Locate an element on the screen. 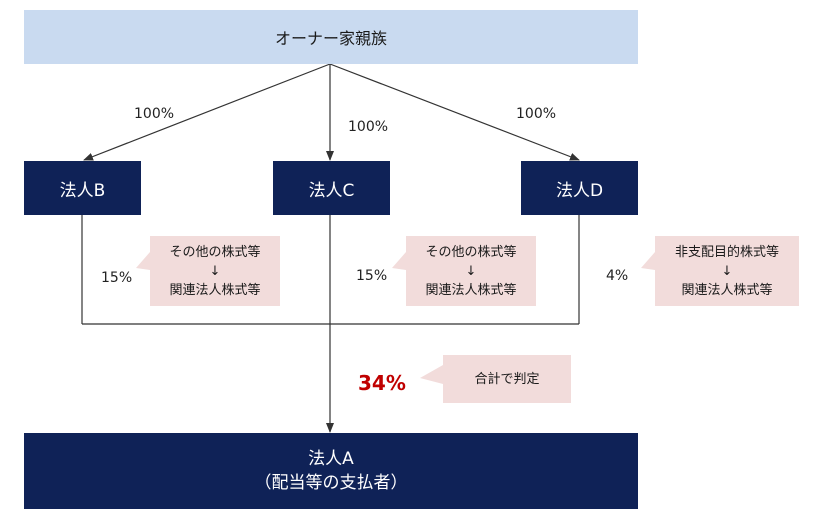 The image size is (821, 514). ownership-owner-to-c: 100% is located at coordinates (368, 127).